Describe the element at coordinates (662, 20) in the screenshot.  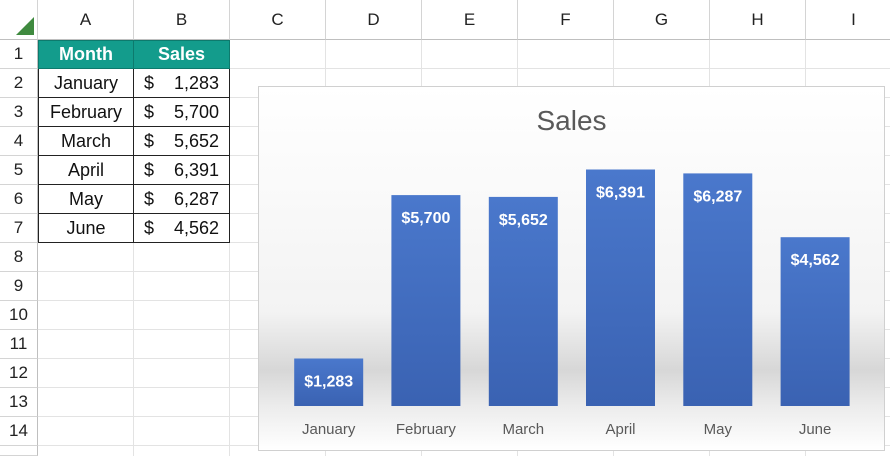
I see `column-header-g: G` at that location.